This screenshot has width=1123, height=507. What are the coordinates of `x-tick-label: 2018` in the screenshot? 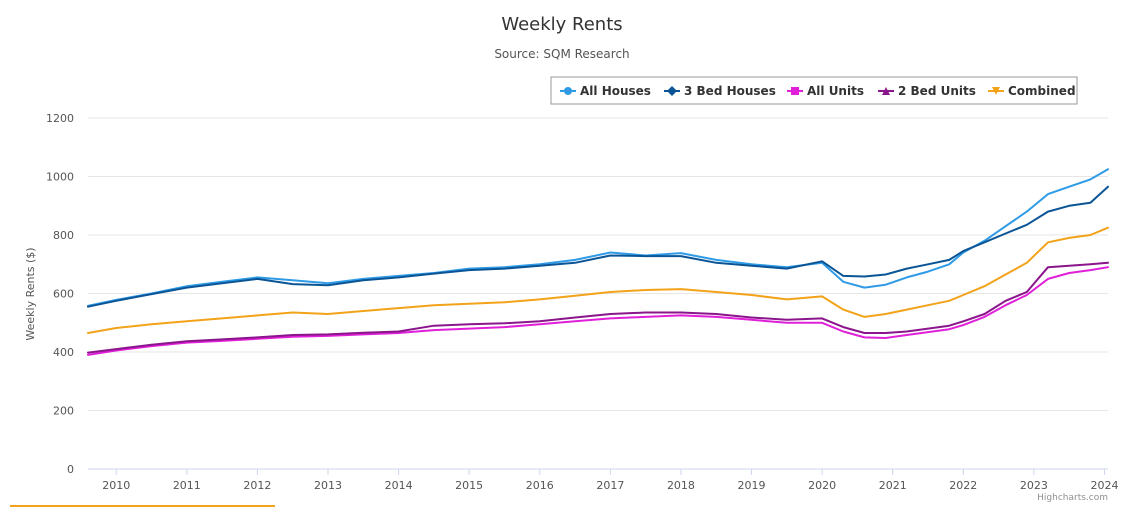 It's located at (681, 485).